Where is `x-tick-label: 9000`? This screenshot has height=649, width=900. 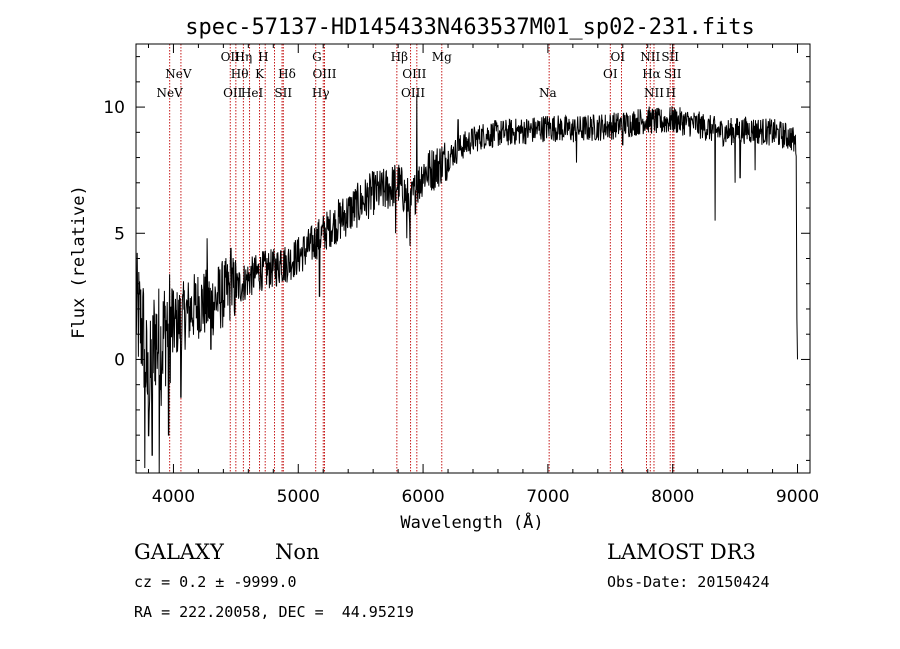
x-tick-label: 9000 is located at coordinates (797, 497).